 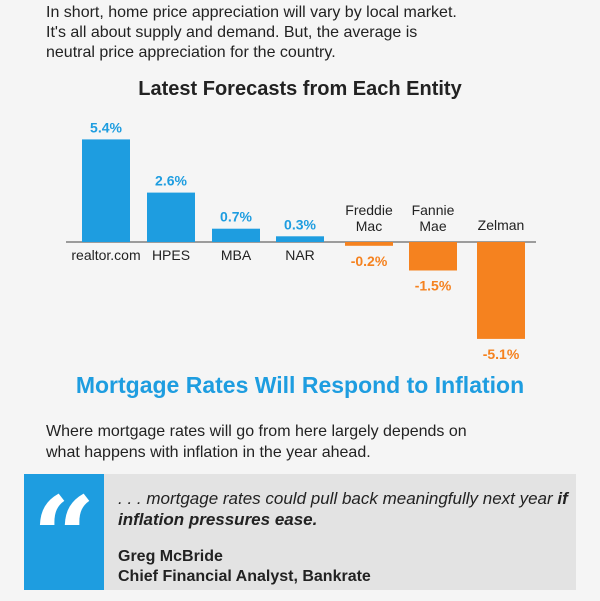 What do you see at coordinates (244, 576) in the screenshot?
I see `author-title: Chief Financial Analyst, Bankrate` at bounding box center [244, 576].